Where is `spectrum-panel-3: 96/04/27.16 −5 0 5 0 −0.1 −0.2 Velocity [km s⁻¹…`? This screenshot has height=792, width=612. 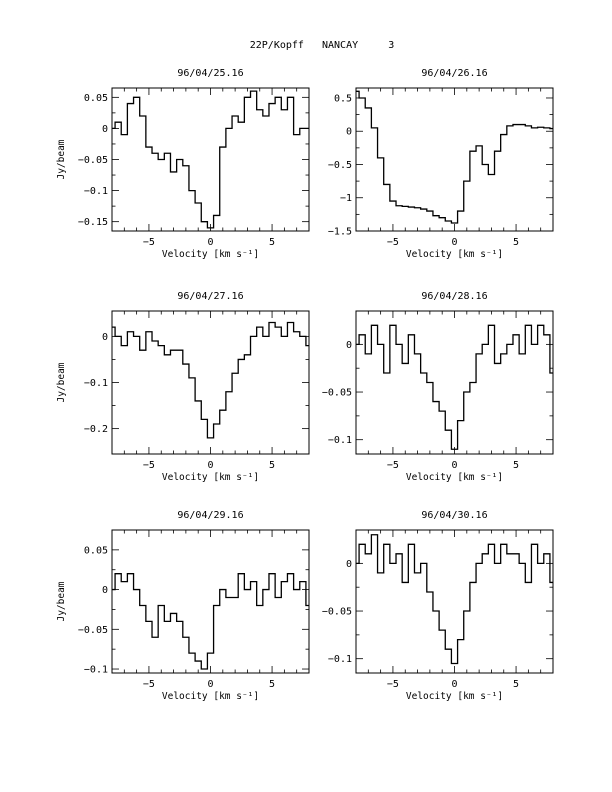
spectrum-panel-3: 96/04/27.16 −5 0 5 0 −0.1 −0.2 Velocity [km s⁻¹… is located at coordinates (183, 387).